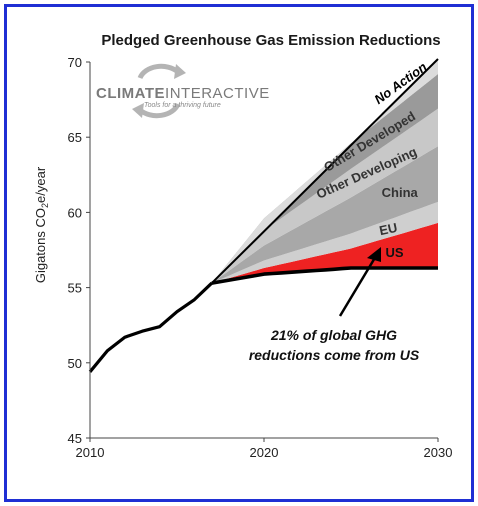  What do you see at coordinates (182, 105) in the screenshot?
I see `logo-tagline: Tools for a thriving future` at bounding box center [182, 105].